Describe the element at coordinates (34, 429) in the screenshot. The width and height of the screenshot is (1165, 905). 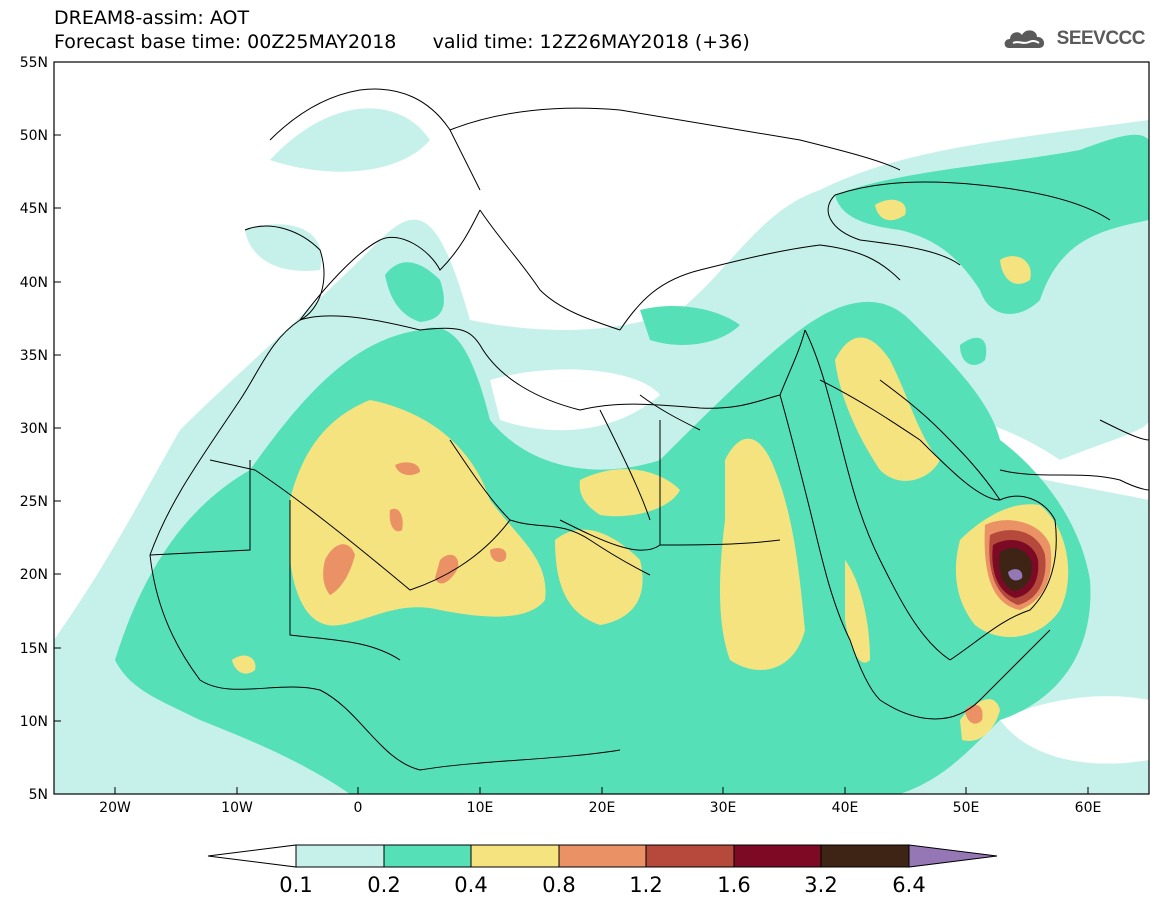
I see `lat-tick-label: 30N` at that location.